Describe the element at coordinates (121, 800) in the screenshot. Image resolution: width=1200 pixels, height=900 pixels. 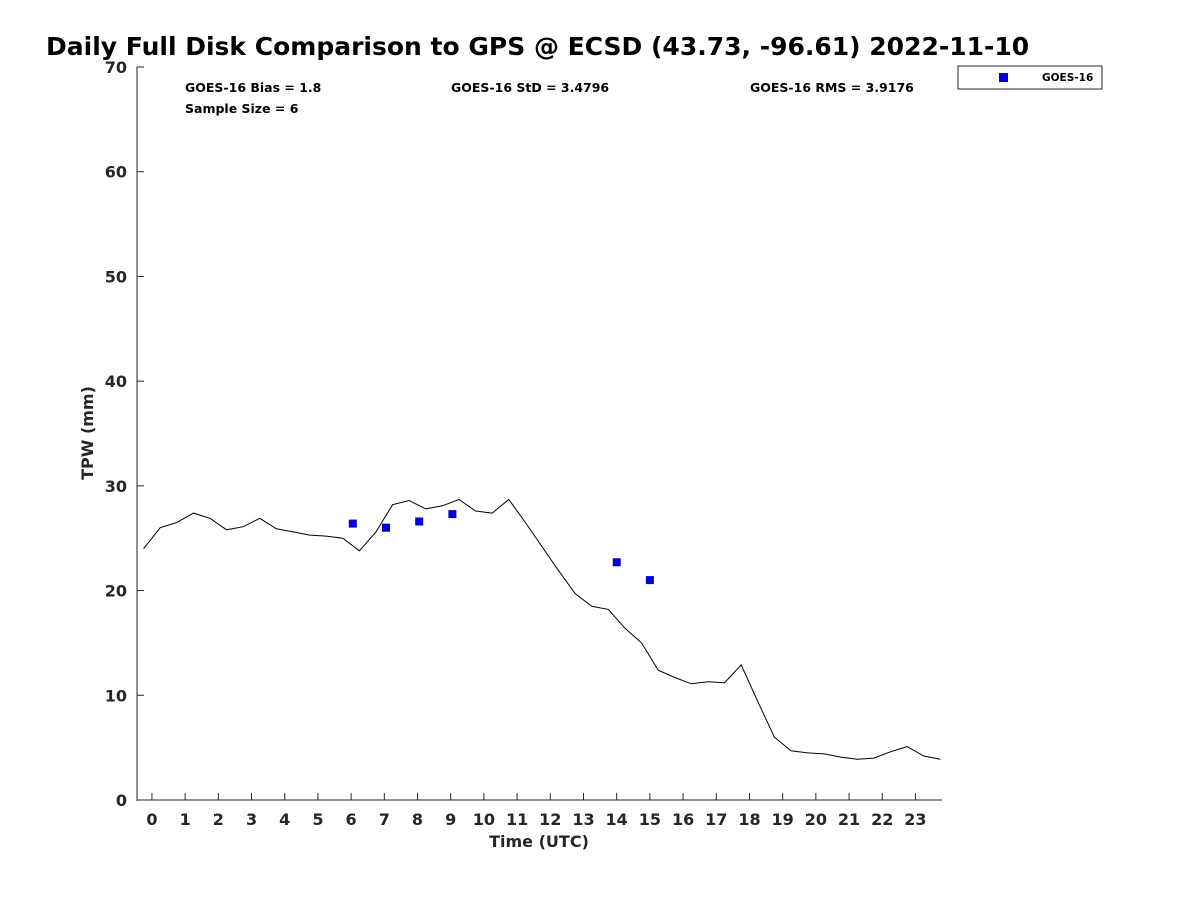
I see `y-tick-label: 0` at that location.